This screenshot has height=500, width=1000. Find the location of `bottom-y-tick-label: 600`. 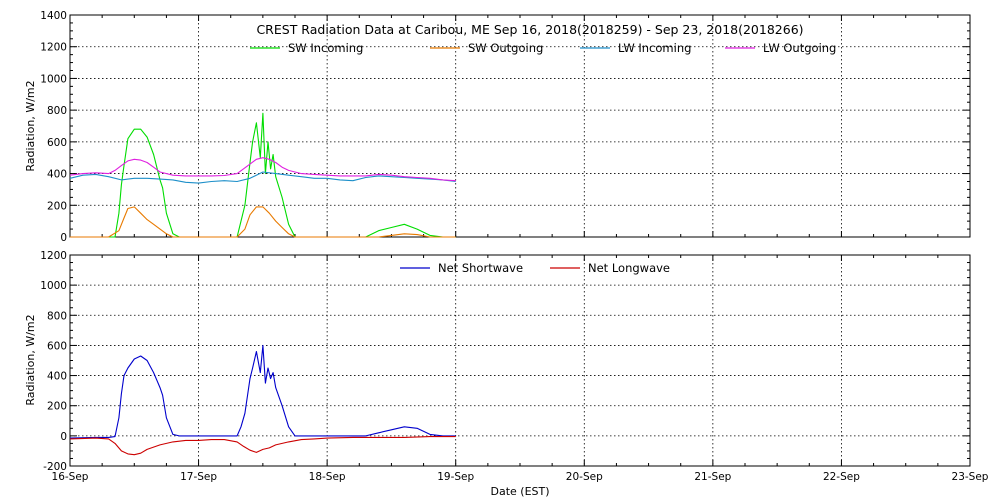

bottom-y-tick-label: 600 is located at coordinates (57, 346).